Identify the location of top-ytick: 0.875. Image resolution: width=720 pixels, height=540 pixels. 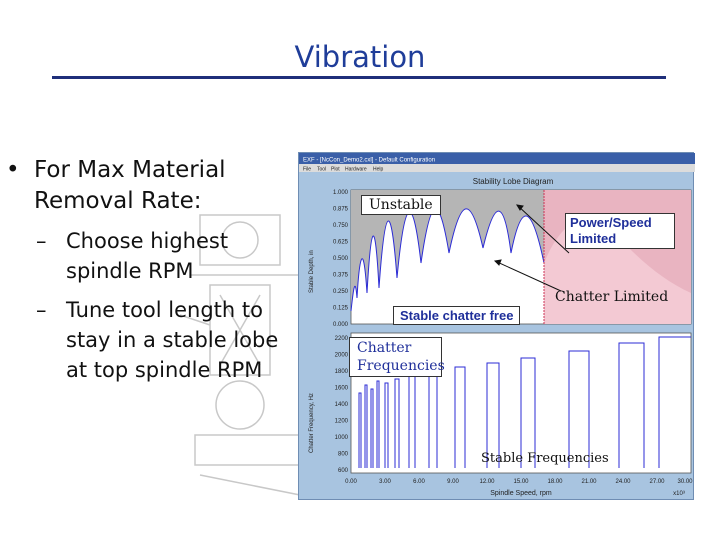
(341, 210).